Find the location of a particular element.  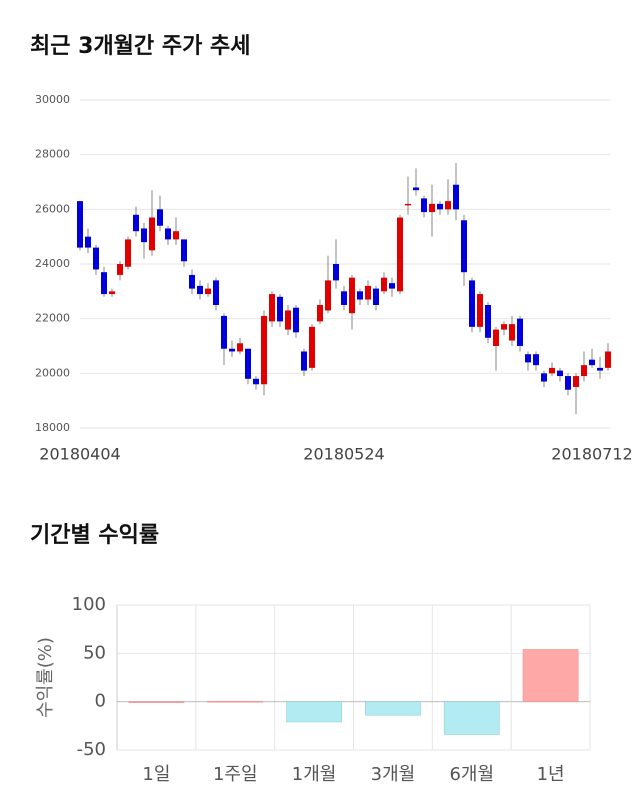

y-tick-label: -50 is located at coordinates (91, 749).